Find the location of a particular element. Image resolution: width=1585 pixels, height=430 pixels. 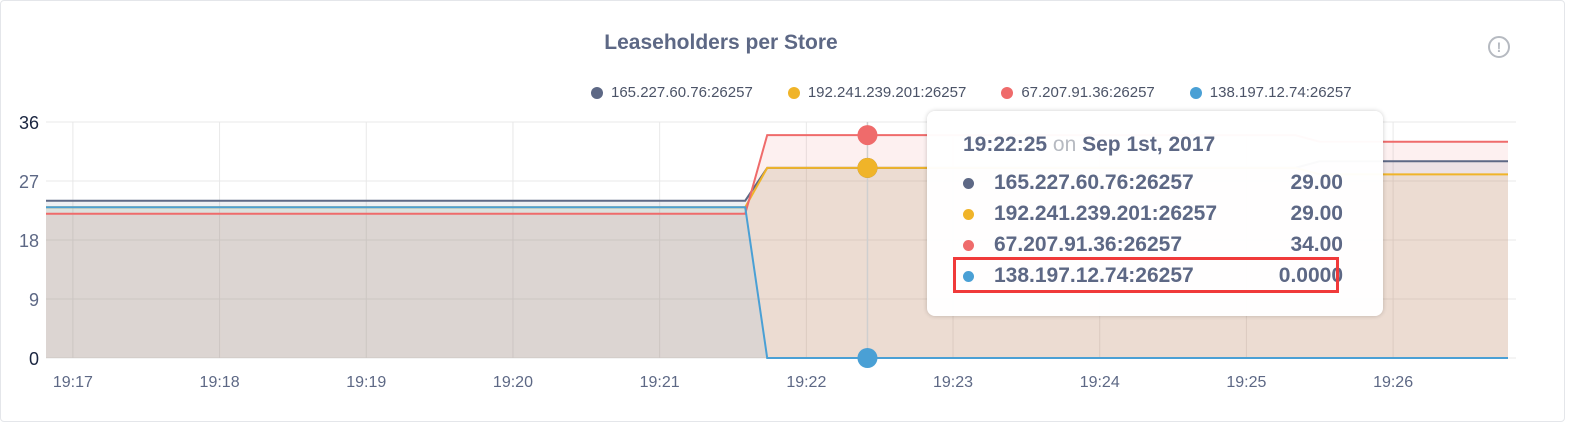

legend-item: 192.241.239.201:26257 is located at coordinates (877, 92).